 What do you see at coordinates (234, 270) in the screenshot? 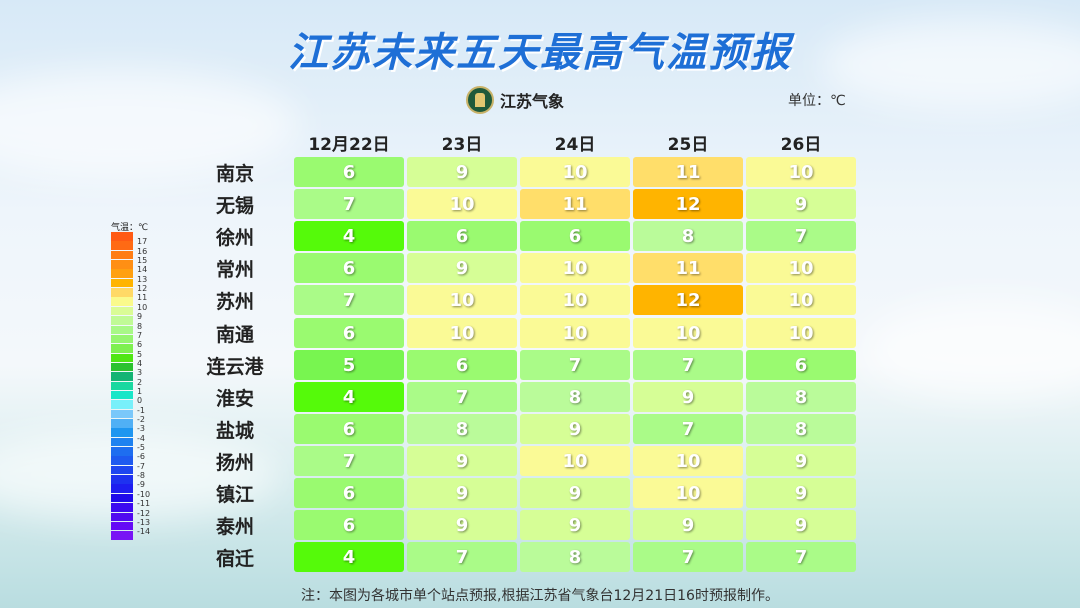
I see `city-label: 常州` at bounding box center [234, 270].